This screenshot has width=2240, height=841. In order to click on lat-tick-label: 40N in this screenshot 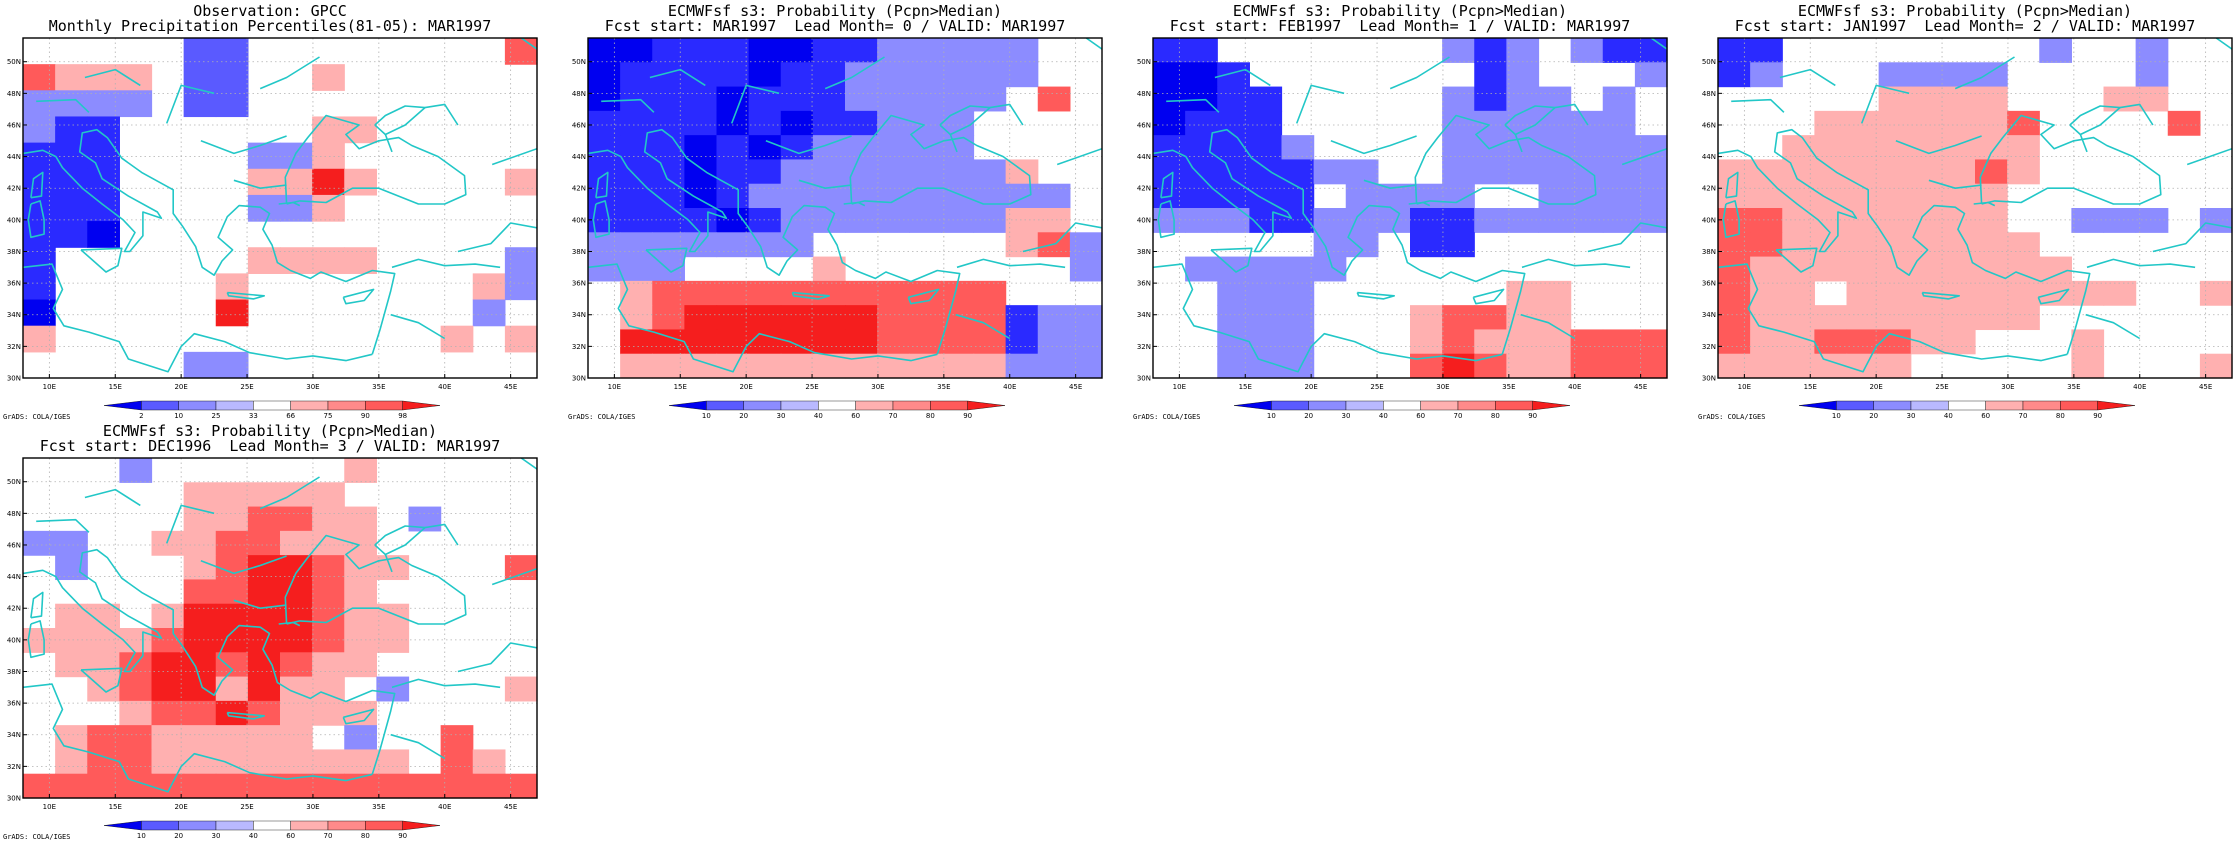, I will do `click(1709, 220)`.